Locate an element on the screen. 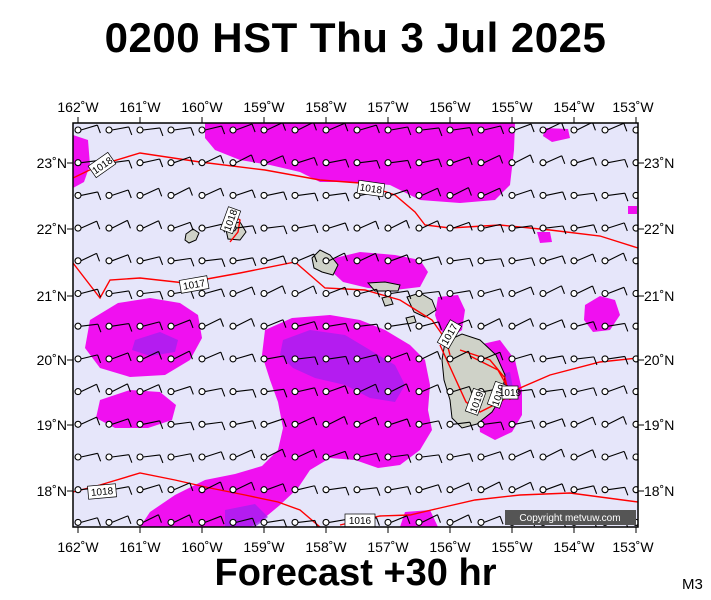  lon-label: 154˚W is located at coordinates (574, 547).